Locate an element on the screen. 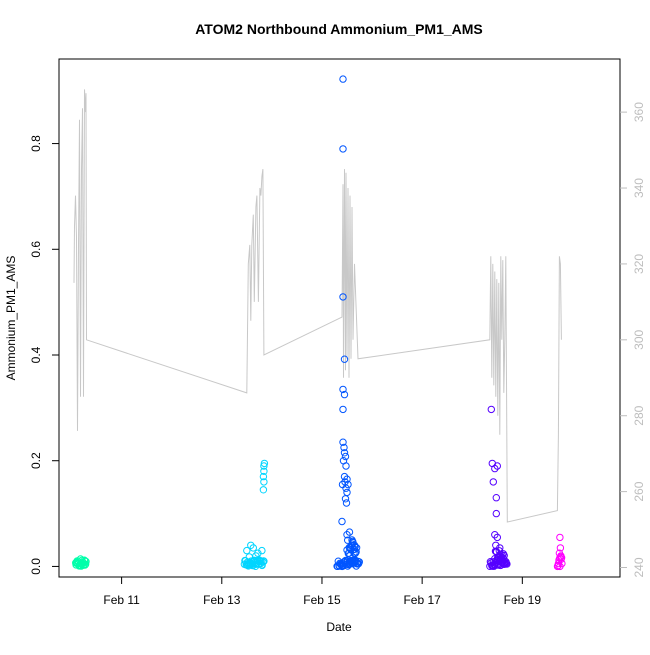 The height and width of the screenshot is (655, 650). chart-title: ATOM2 Northbound Ammonium_PM1_AMS is located at coordinates (339, 29).